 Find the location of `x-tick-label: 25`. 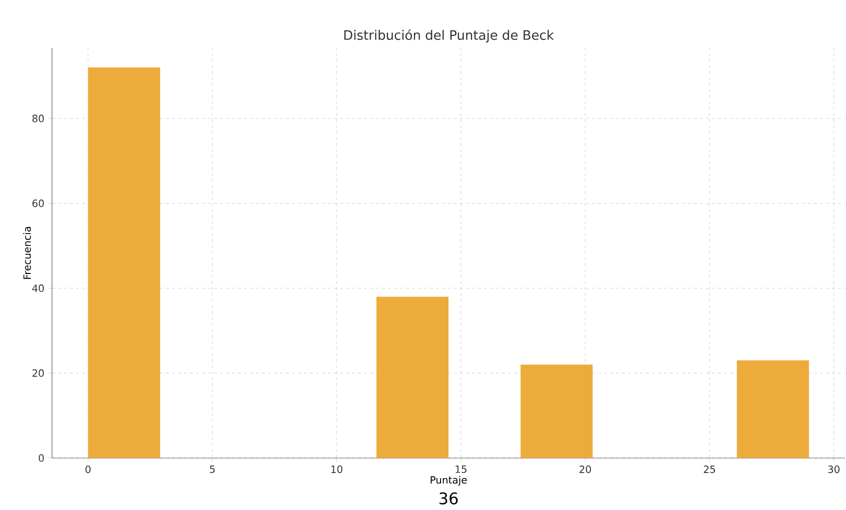

x-tick-label: 25 is located at coordinates (710, 470).